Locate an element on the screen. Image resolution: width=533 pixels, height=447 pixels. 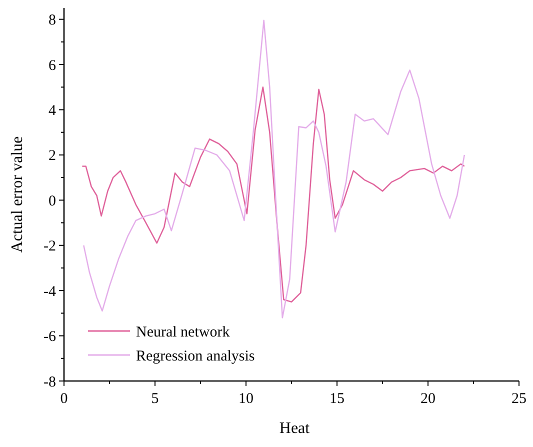
legend-label: Neural network is located at coordinates (183, 332).